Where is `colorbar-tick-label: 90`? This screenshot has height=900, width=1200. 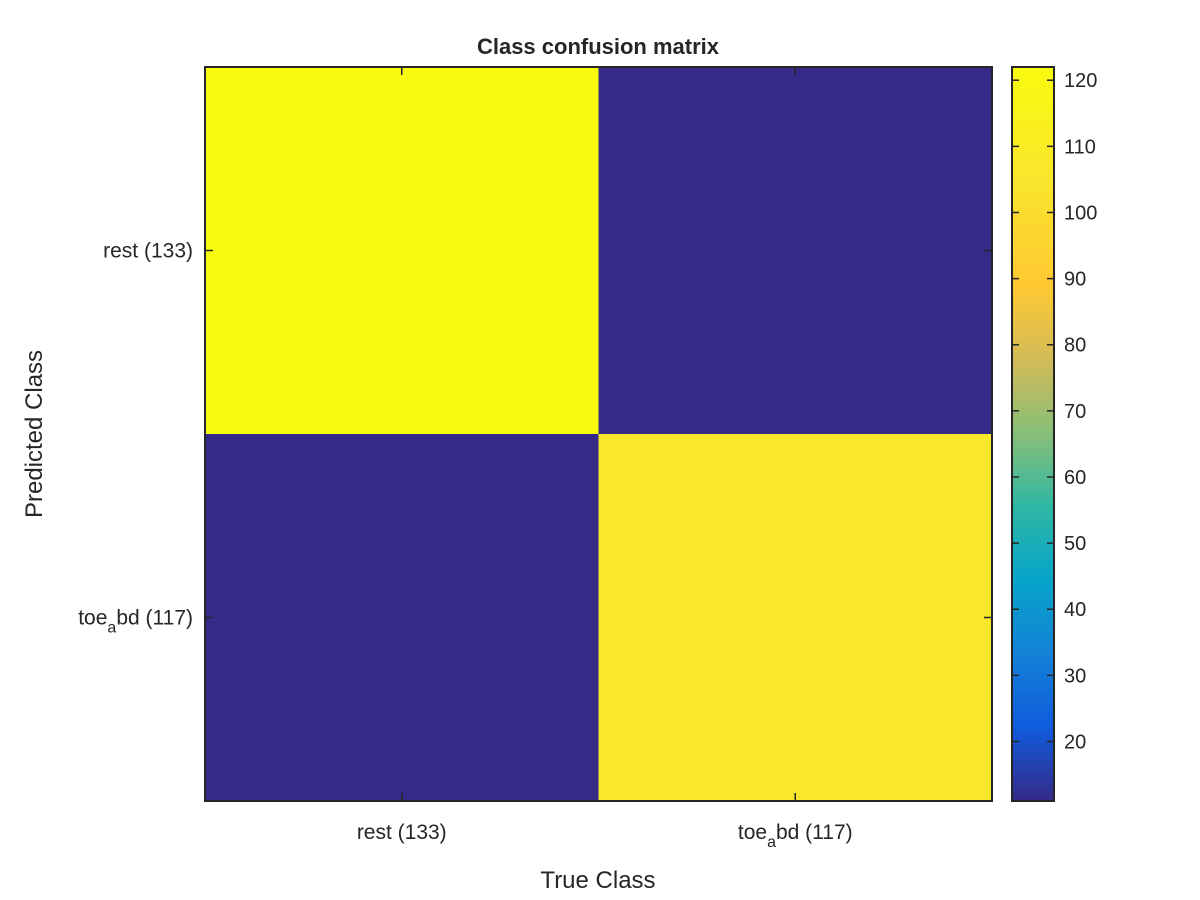
colorbar-tick-label: 90 is located at coordinates (1075, 280).